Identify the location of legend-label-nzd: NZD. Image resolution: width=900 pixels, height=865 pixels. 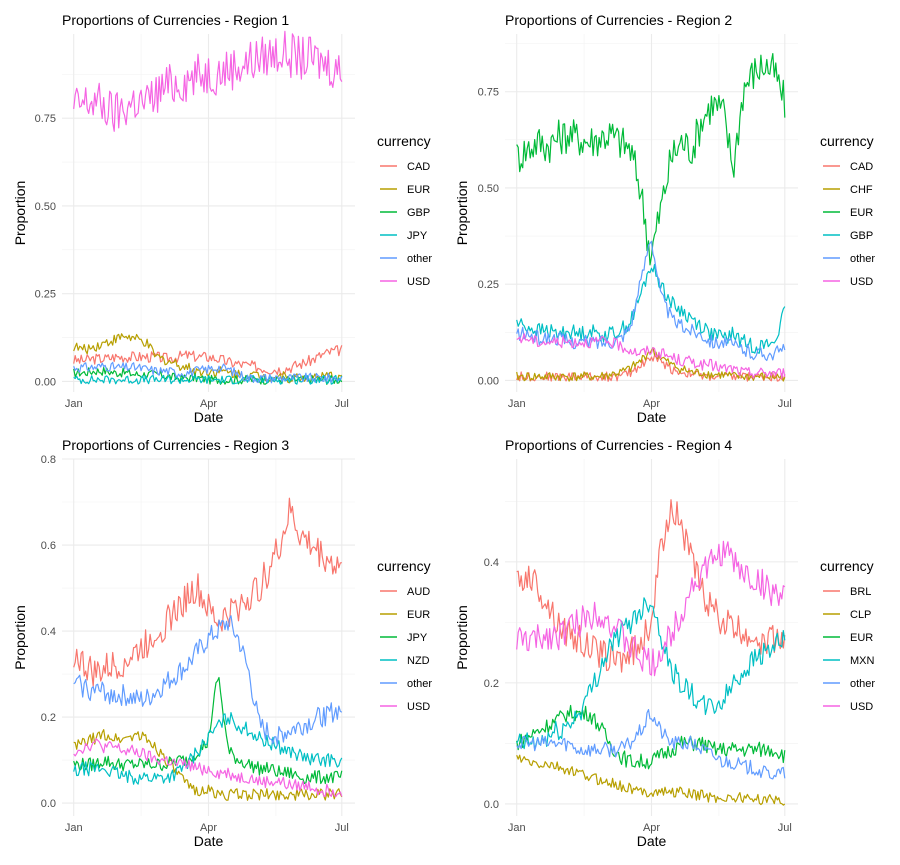
(418, 661).